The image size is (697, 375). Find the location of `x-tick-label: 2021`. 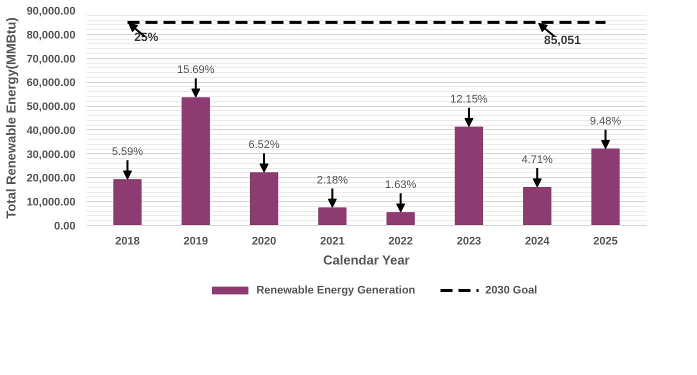

x-tick-label: 2021 is located at coordinates (332, 242).